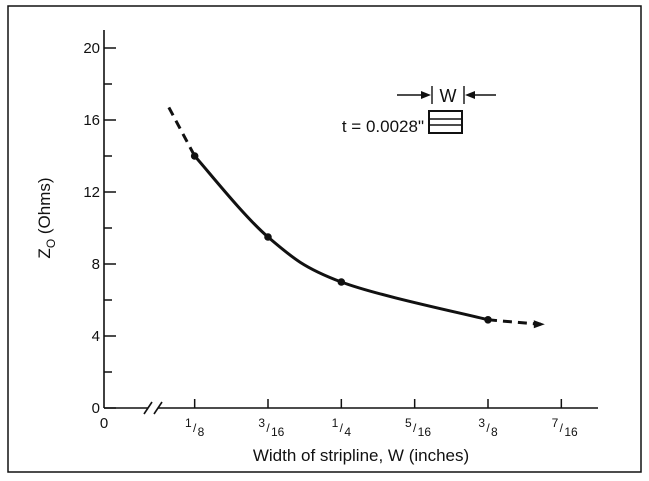 The image size is (649, 481). What do you see at coordinates (44, 207) in the screenshot?
I see `y-axis-unit: (Ohms)` at bounding box center [44, 207].